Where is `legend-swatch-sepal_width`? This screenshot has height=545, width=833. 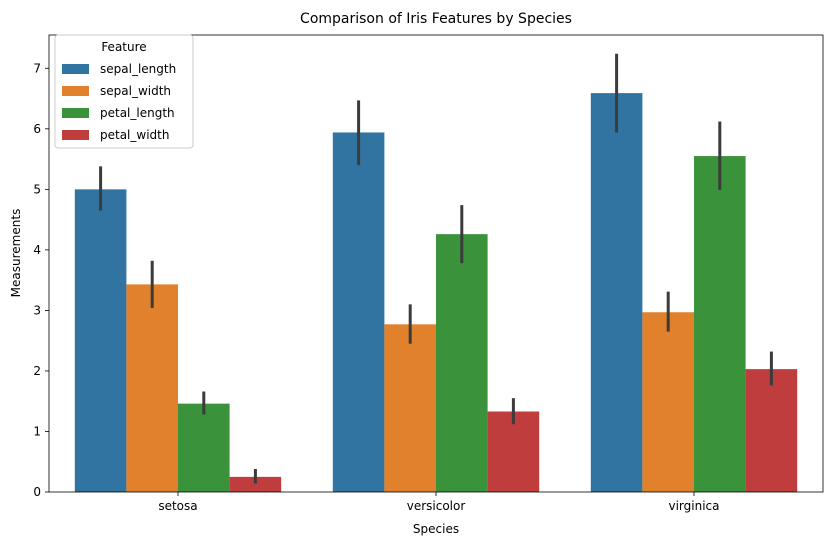
legend-swatch-sepal_width is located at coordinates (75, 91).